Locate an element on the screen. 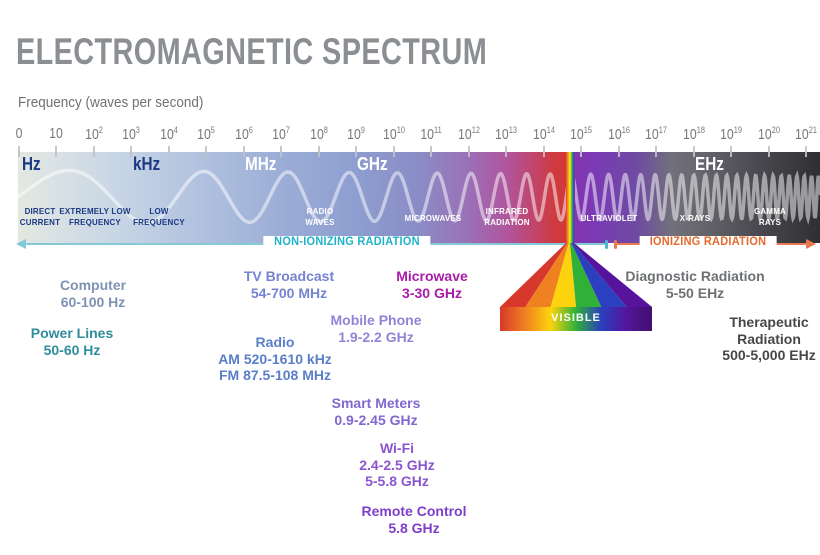 This screenshot has width=820, height=555. ionizing-label-text: IONIZING RADIATION is located at coordinates (708, 242).